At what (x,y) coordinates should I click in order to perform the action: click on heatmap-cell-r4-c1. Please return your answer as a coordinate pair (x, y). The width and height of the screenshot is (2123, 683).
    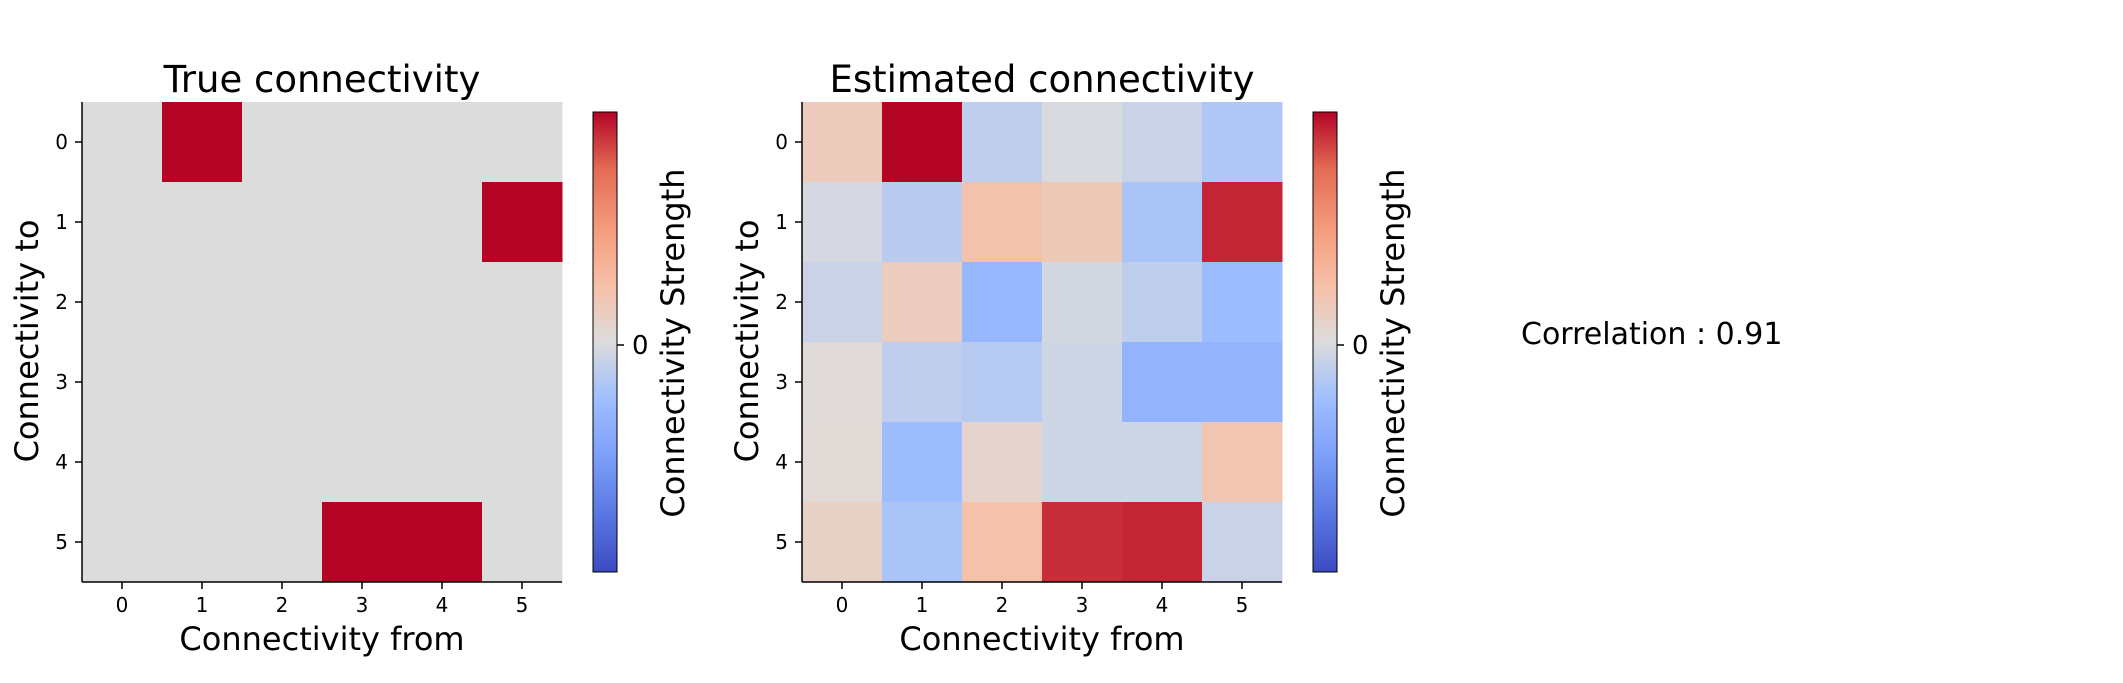
    Looking at the image, I should click on (922, 462).